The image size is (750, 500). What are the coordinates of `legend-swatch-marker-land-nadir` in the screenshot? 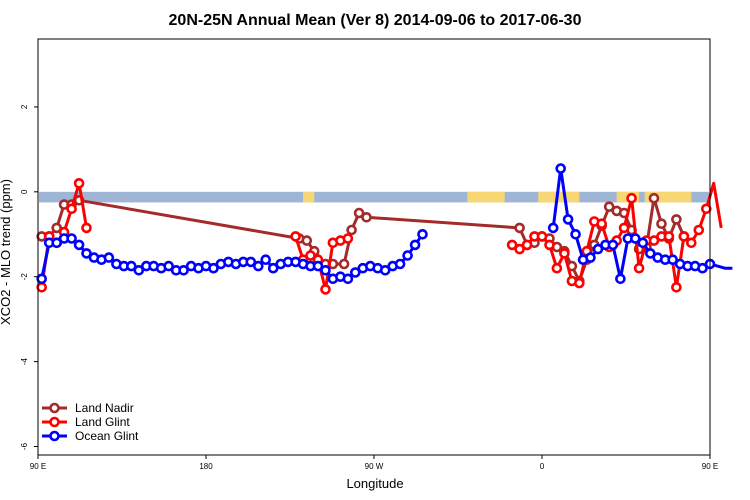 It's located at (54, 408).